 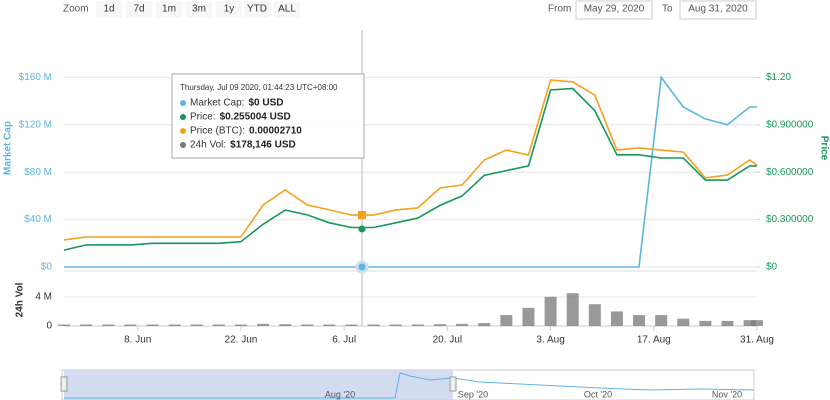 I want to click on navigator-selection, so click(x=258, y=385).